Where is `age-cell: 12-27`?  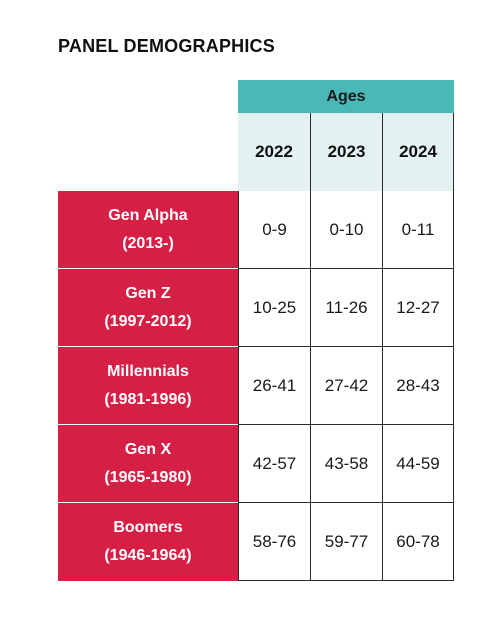
age-cell: 12-27 is located at coordinates (418, 308).